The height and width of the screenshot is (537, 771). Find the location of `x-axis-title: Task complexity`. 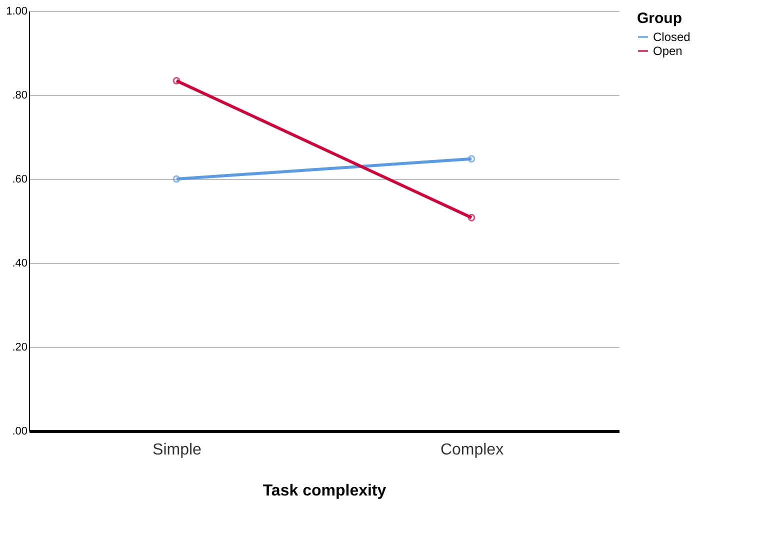

x-axis-title: Task complexity is located at coordinates (324, 491).